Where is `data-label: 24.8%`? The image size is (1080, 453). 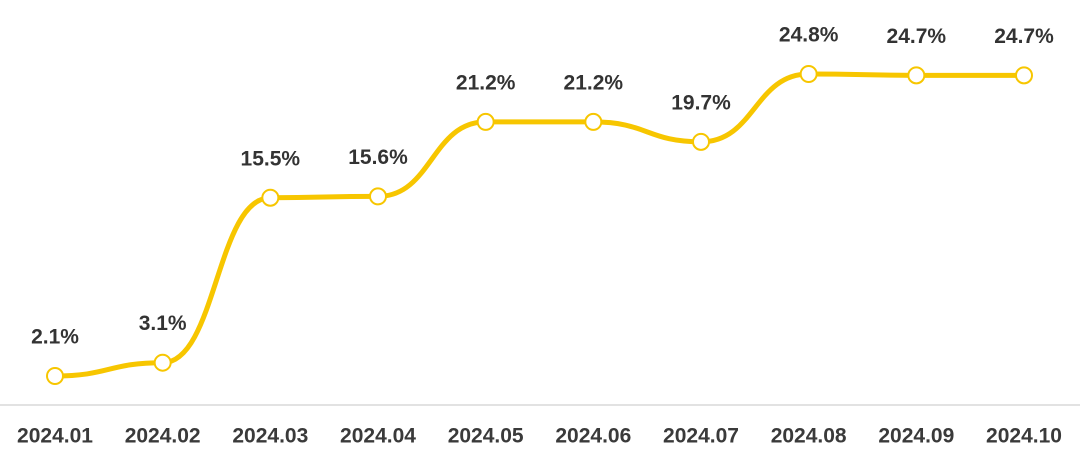 data-label: 24.8% is located at coordinates (809, 35).